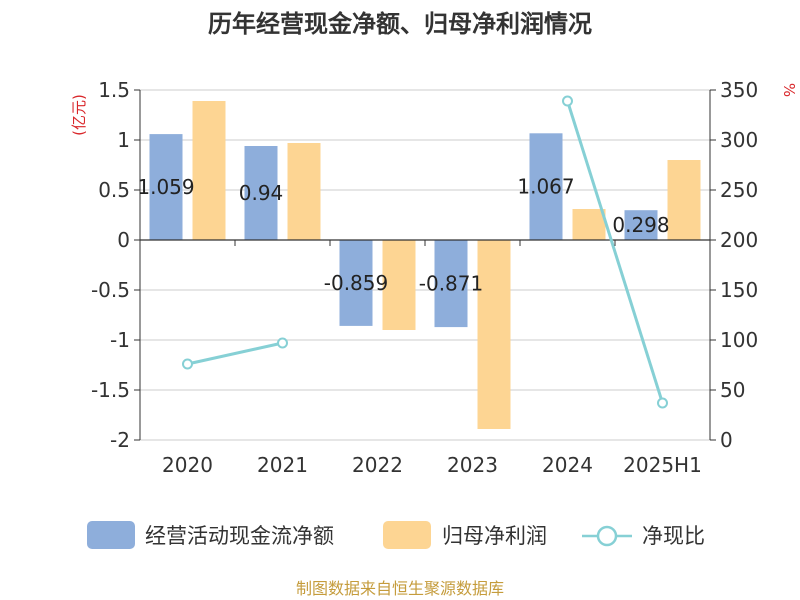 This screenshot has width=800, height=600. What do you see at coordinates (673, 536) in the screenshot?
I see `legend-label-cash-ratio: 净现比` at bounding box center [673, 536].